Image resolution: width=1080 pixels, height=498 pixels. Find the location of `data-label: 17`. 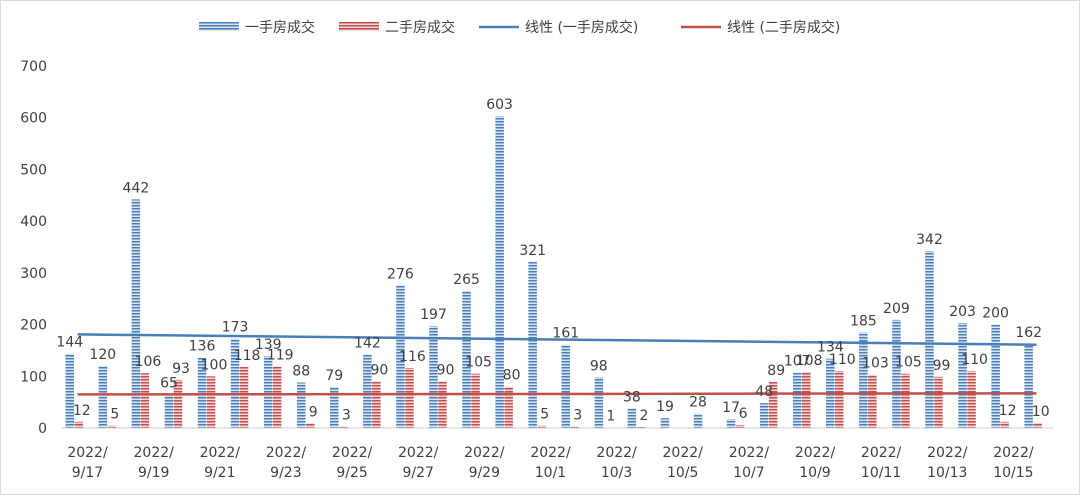

data-label: 17 is located at coordinates (731, 408).